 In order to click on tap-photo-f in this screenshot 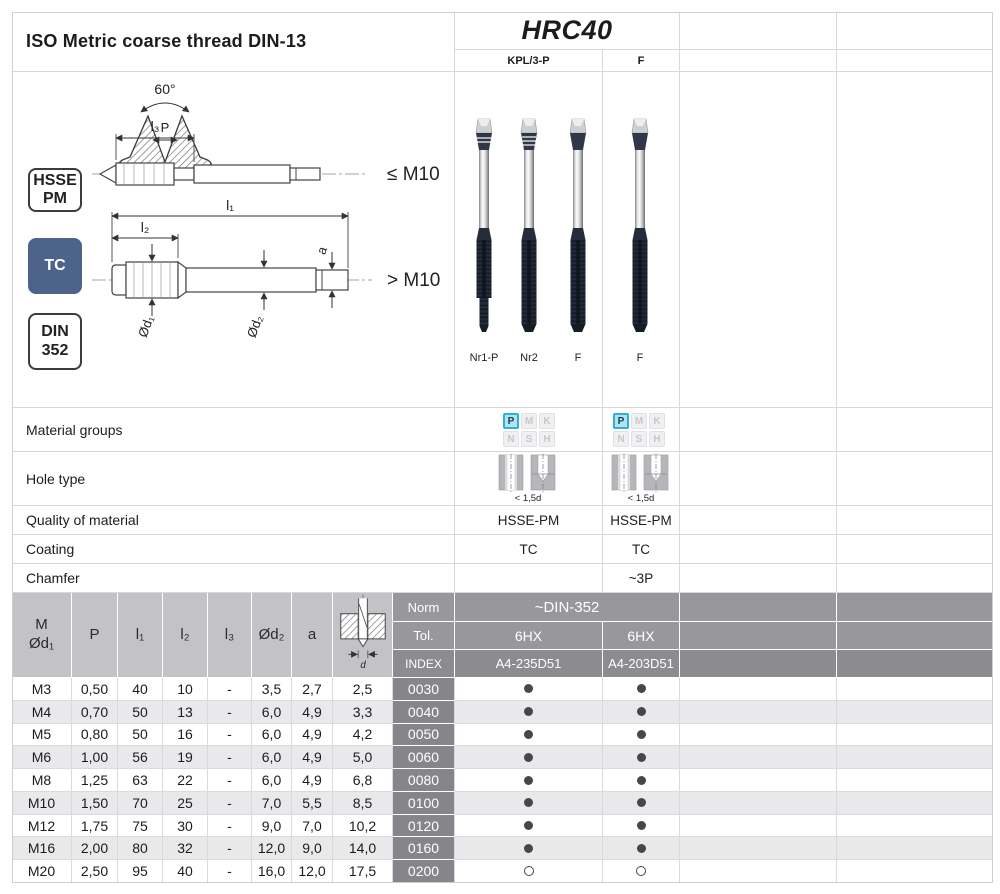, I will do `click(578, 225)`.